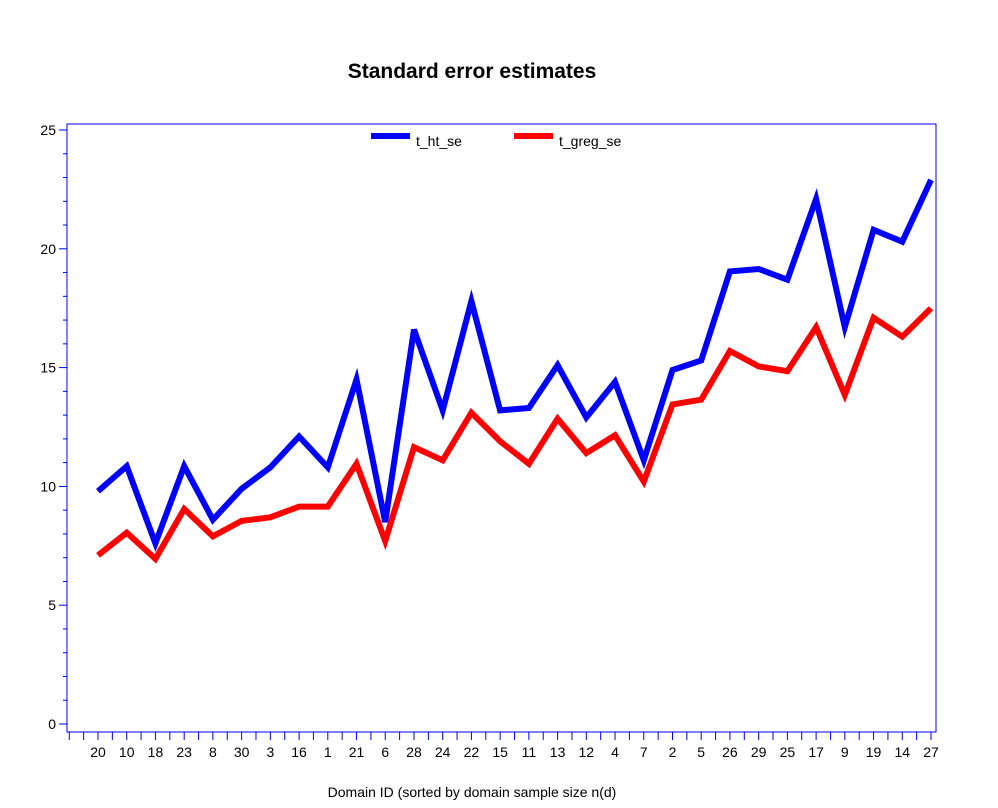 Image resolution: width=998 pixels, height=808 pixels. I want to click on x-tick-label: 7, so click(644, 752).